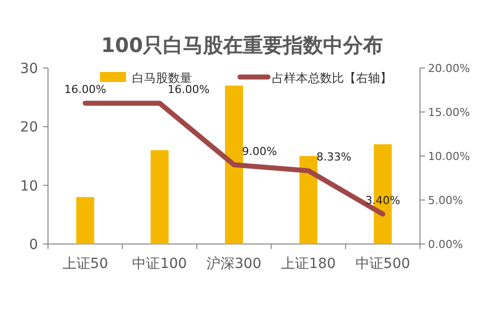  What do you see at coordinates (449, 68) in the screenshot?
I see `y2-tick-label: 20.00%` at bounding box center [449, 68].